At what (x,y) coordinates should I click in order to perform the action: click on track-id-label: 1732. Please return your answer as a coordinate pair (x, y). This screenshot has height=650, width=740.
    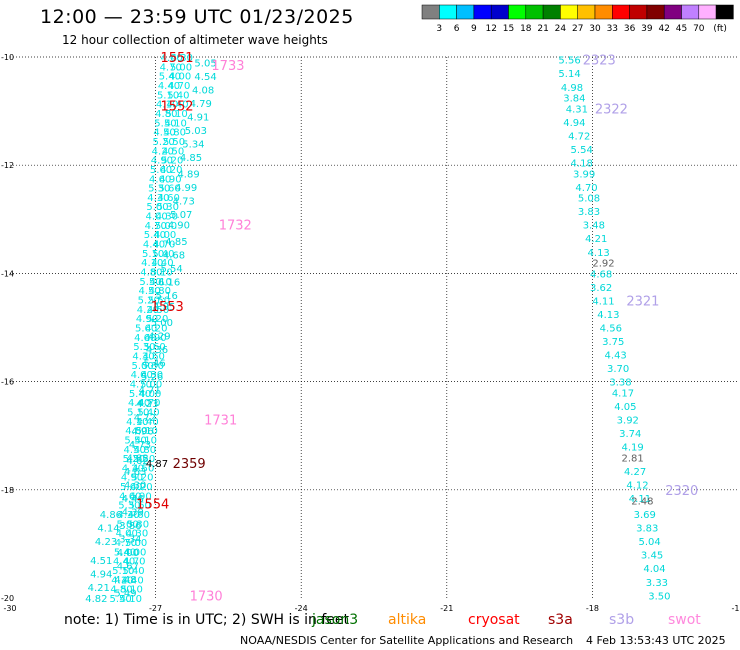
    Looking at the image, I should click on (235, 226).